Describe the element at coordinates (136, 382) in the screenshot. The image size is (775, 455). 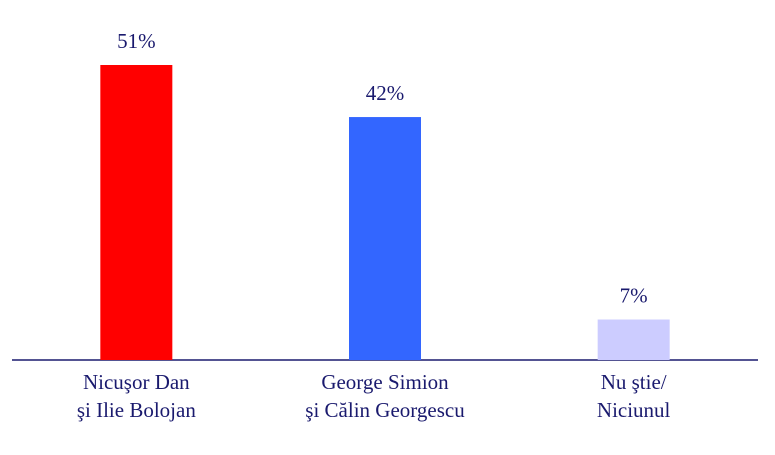
I see `x-tick-label: Nicuşor Dan` at that location.